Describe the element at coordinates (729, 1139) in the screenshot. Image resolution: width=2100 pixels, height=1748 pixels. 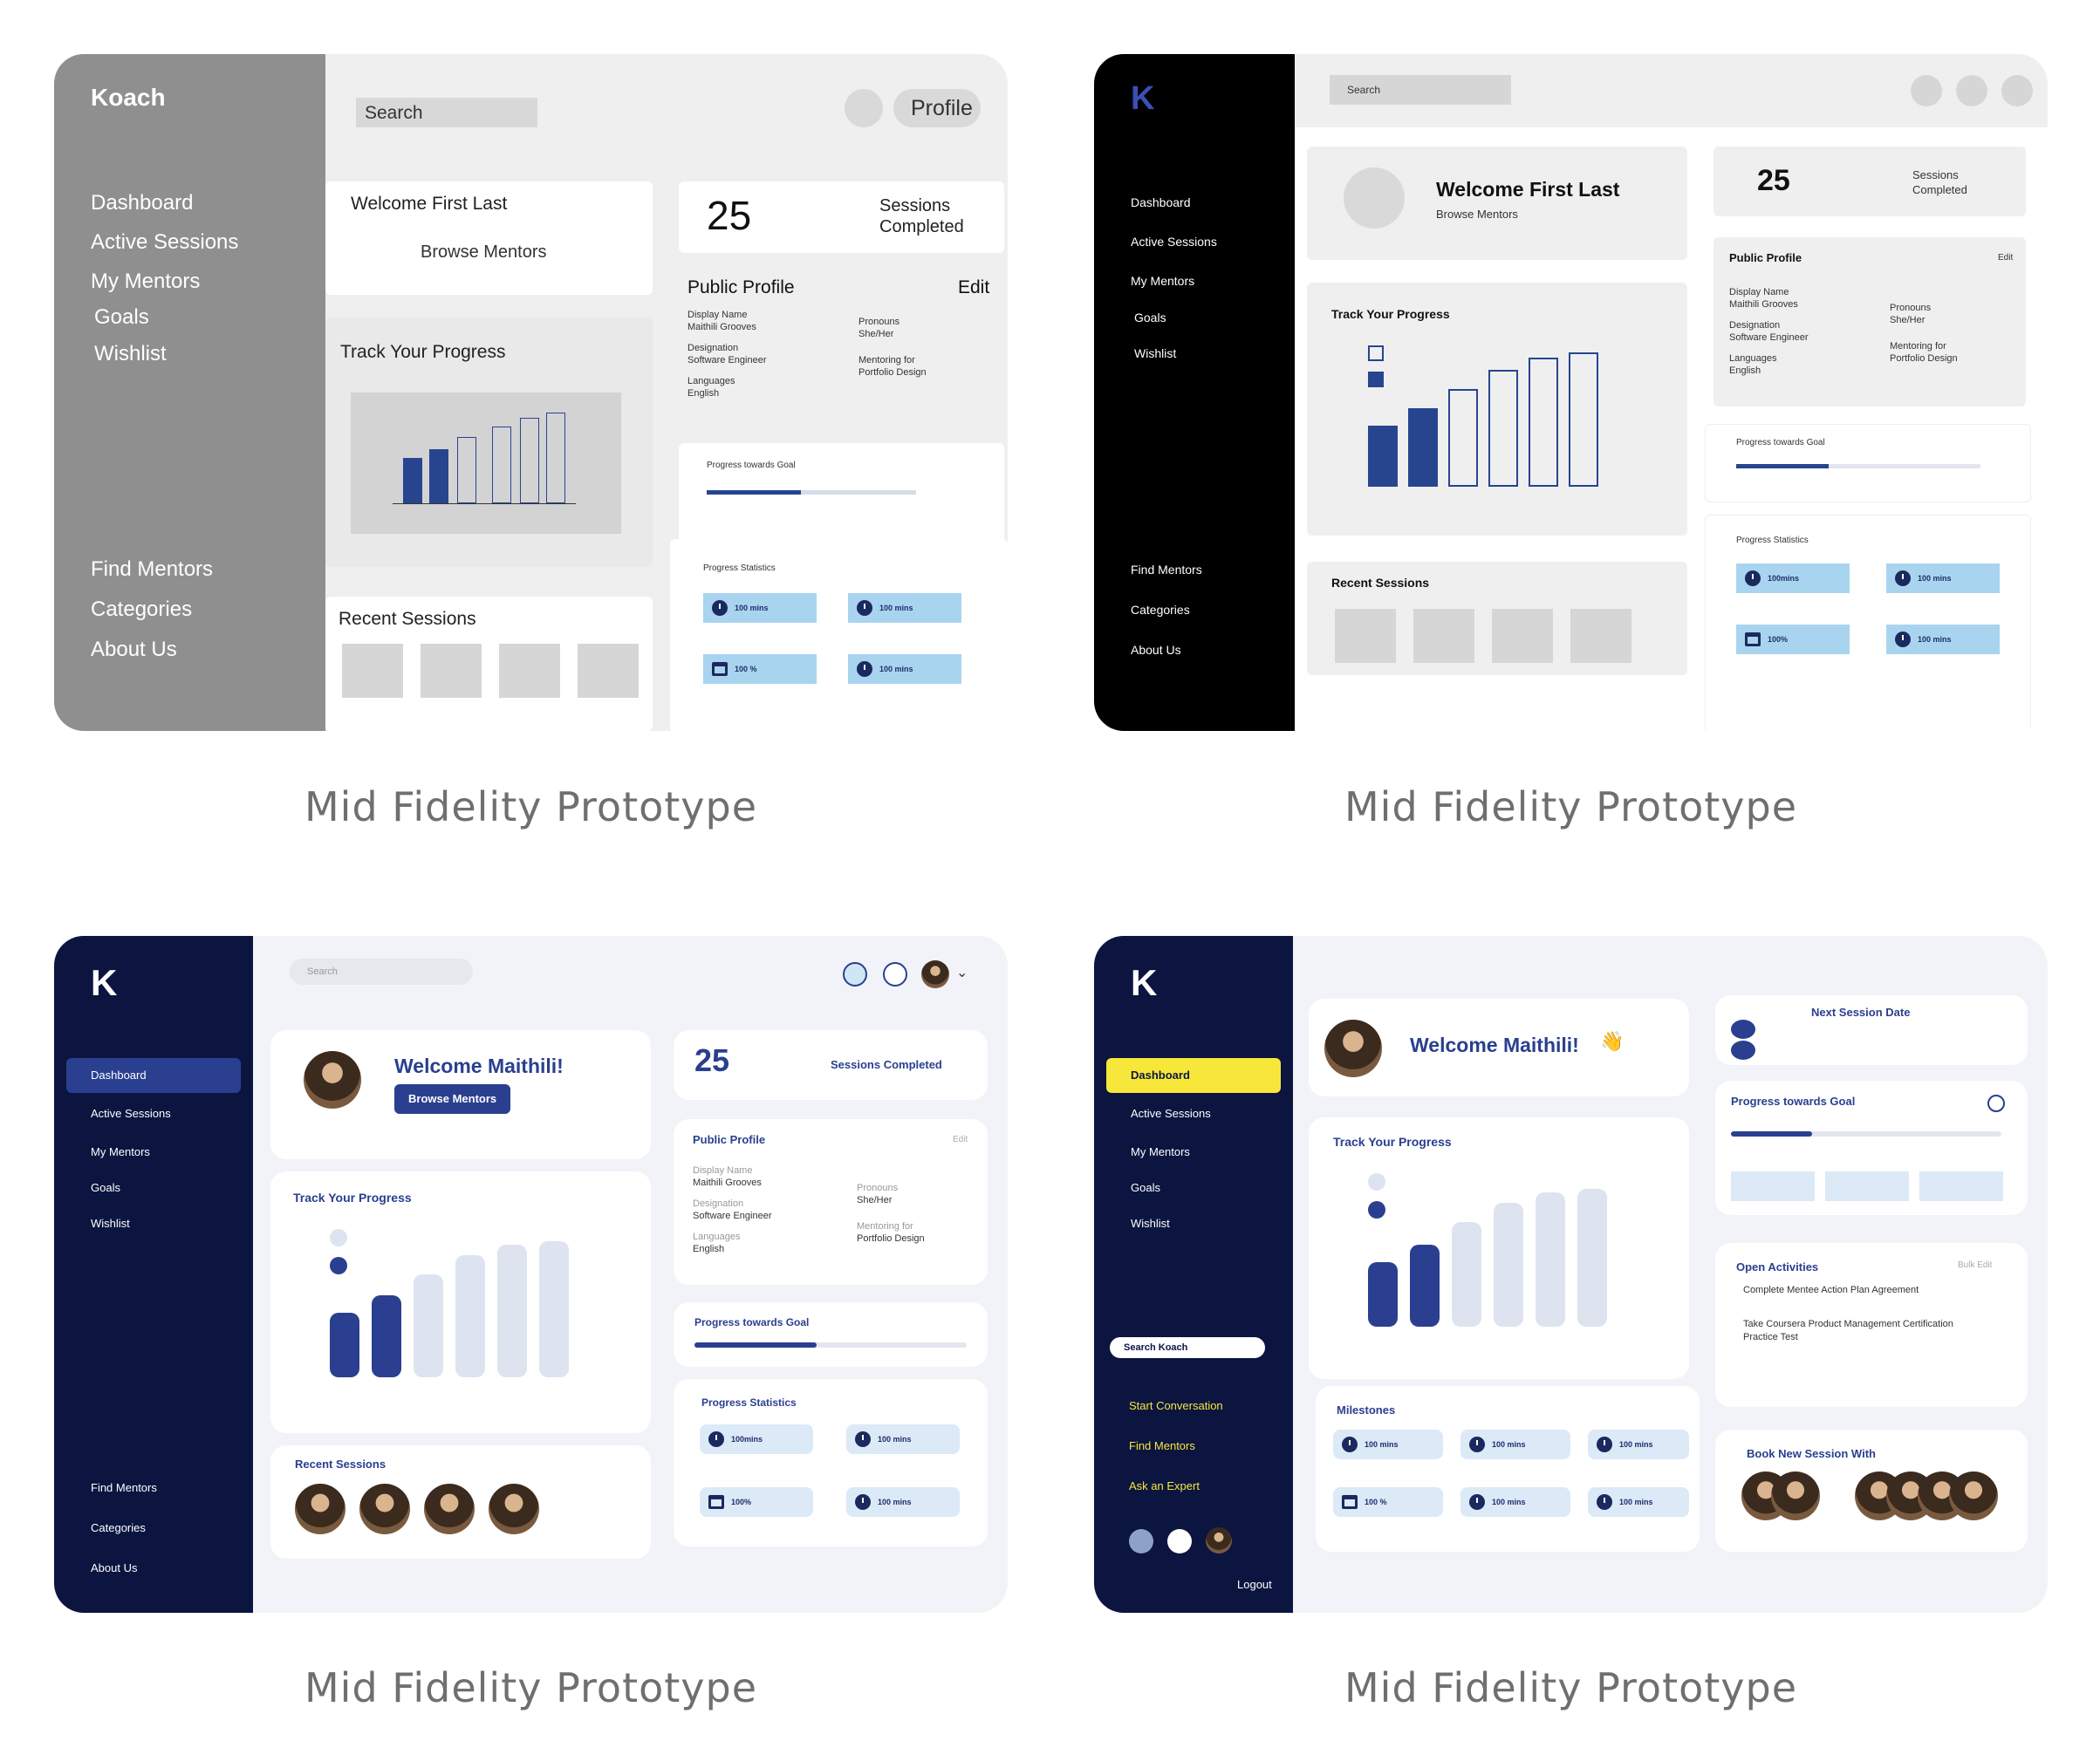
I see `public-profile-title: Public Profile` at that location.